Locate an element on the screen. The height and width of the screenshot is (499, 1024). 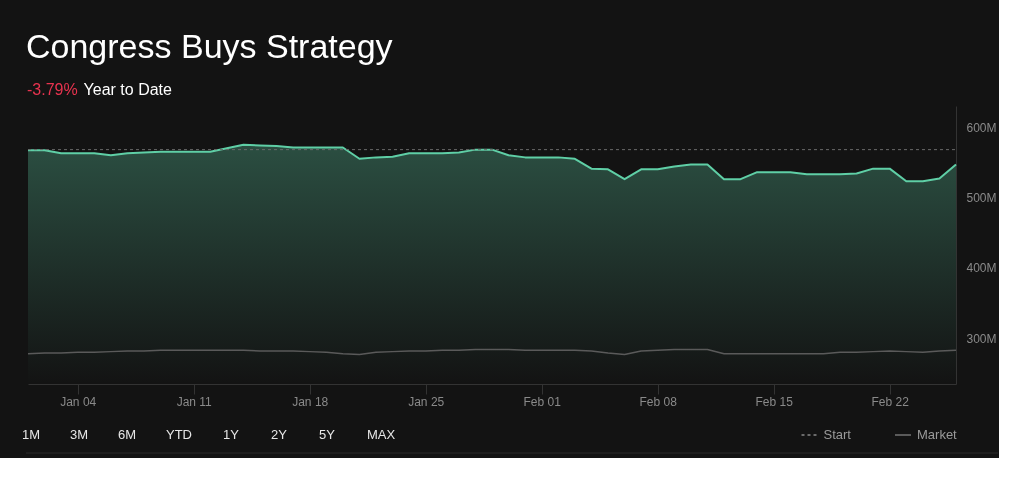
text: 3M is located at coordinates (79, 434).